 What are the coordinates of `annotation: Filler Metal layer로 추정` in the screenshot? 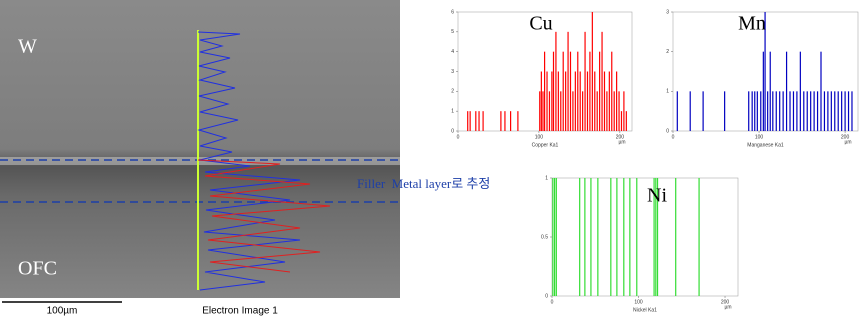 It's located at (423, 183).